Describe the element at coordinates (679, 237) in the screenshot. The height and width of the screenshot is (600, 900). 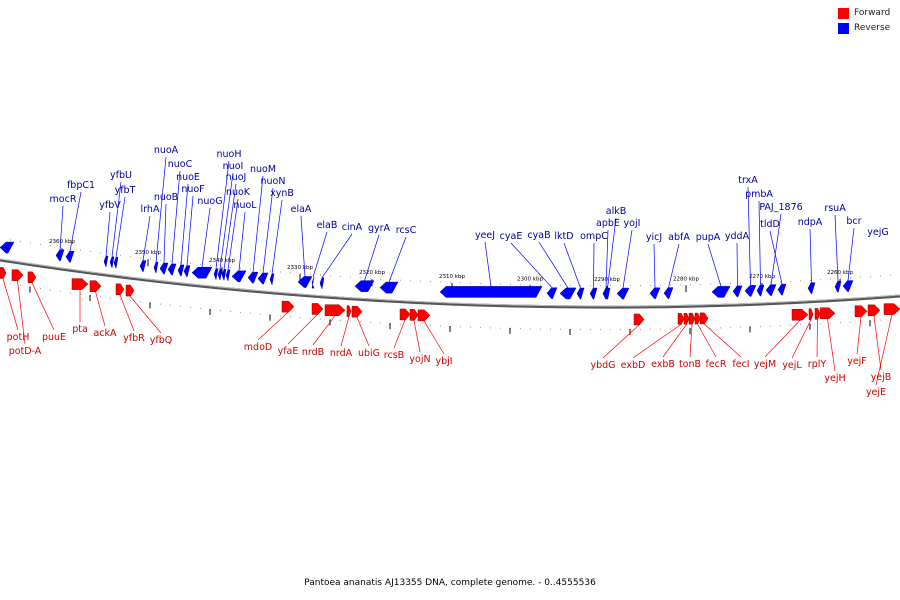
I see `gene-label-abfa: abfA` at that location.